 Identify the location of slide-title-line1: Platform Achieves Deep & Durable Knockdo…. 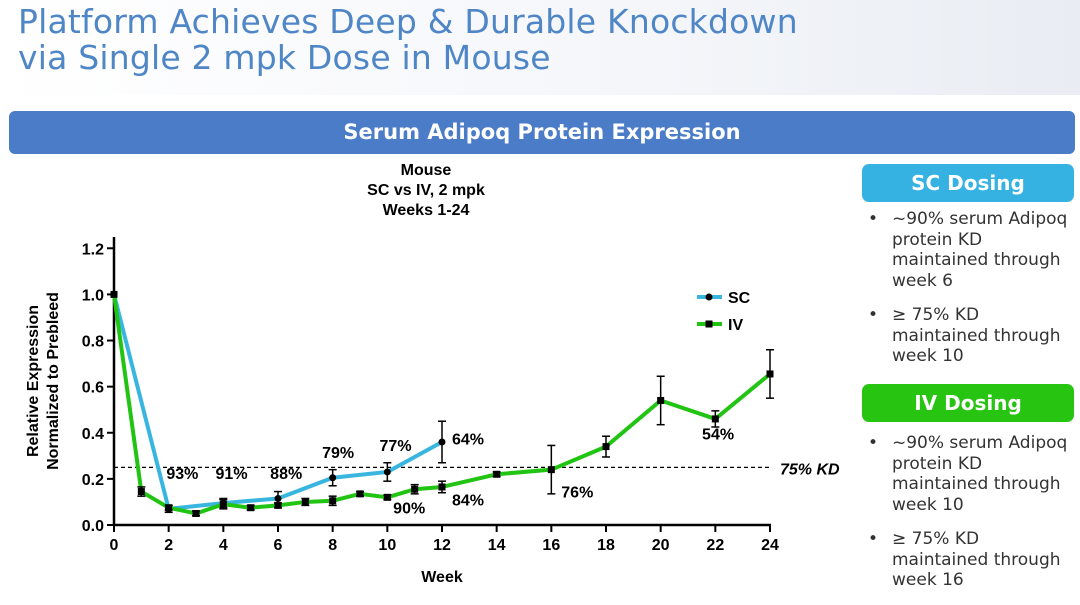
(408, 21).